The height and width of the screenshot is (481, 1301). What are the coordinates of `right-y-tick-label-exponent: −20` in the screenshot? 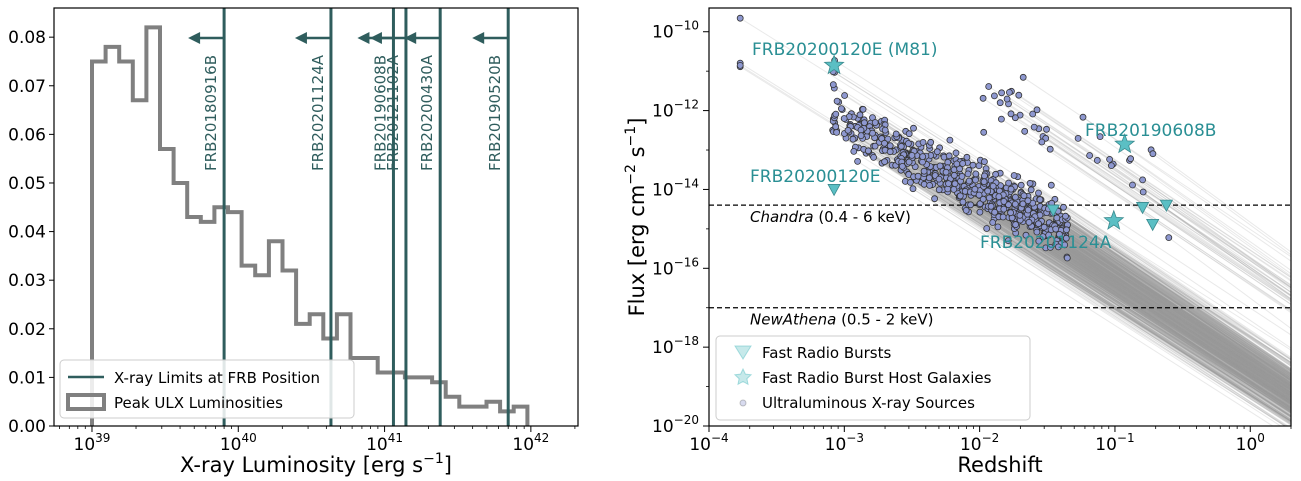 It's located at (686, 420).